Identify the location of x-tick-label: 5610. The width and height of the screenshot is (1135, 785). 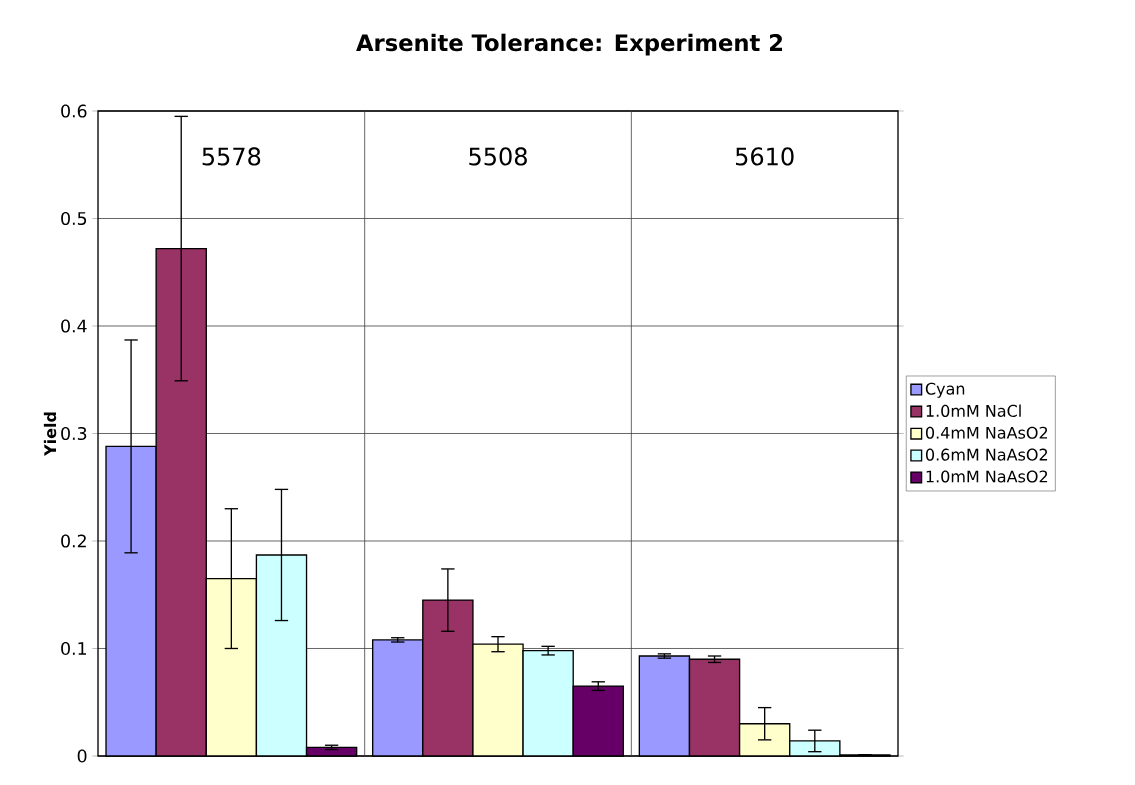
(764, 156).